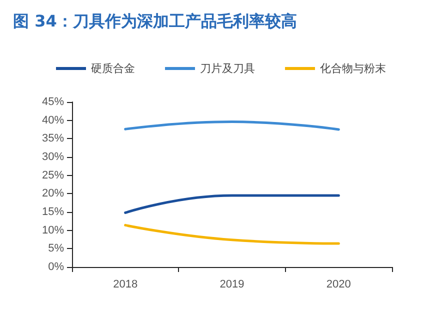 Image resolution: width=442 pixels, height=325 pixels. I want to click on y-tick-label: 45%, so click(53, 102).